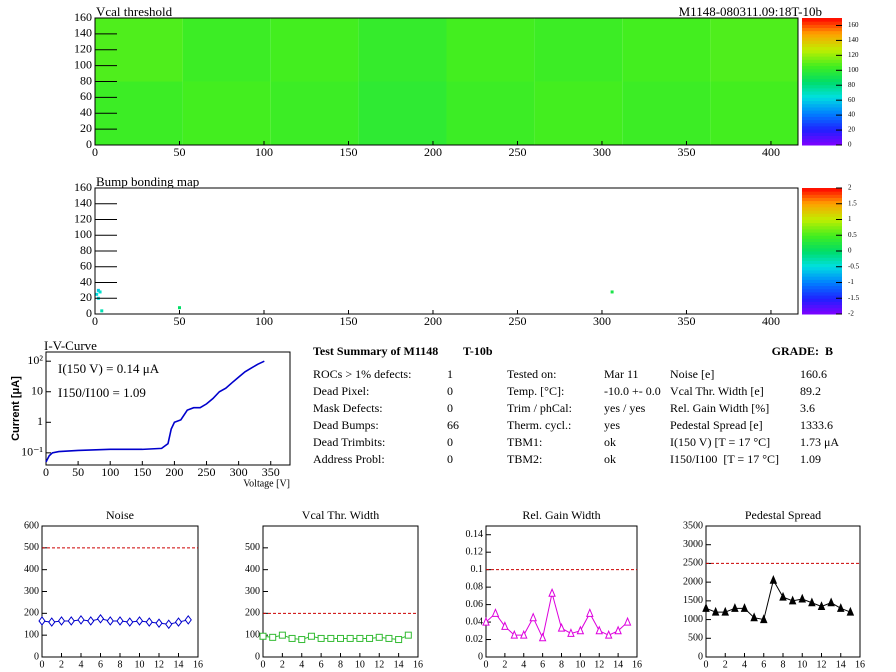  Describe the element at coordinates (341, 391) in the screenshot. I see `summary-label: Dead Pixel:` at that location.